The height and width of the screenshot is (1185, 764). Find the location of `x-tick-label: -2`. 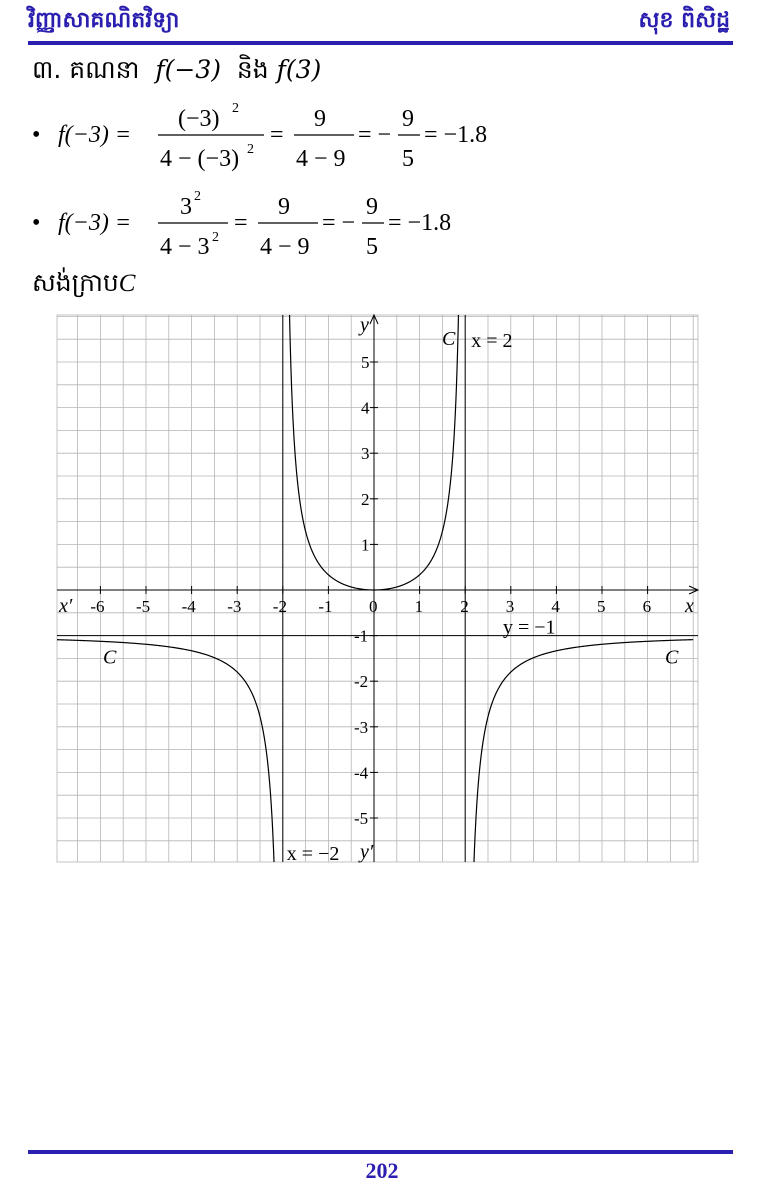

x-tick-label: -2 is located at coordinates (280, 606).